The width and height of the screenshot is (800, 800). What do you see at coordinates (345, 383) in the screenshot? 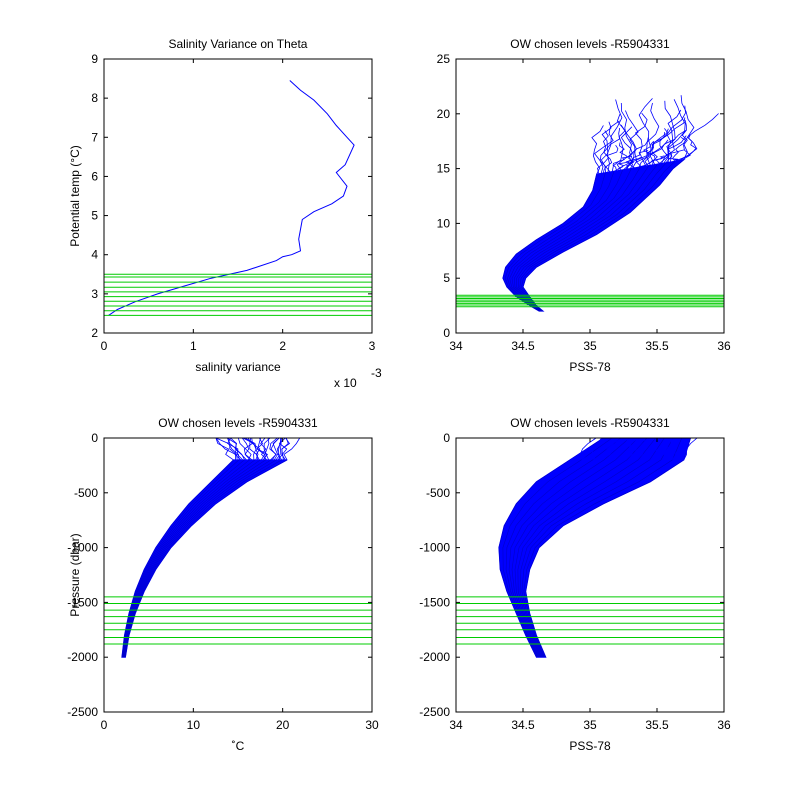
I see `x-exponent-base: x 10` at bounding box center [345, 383].